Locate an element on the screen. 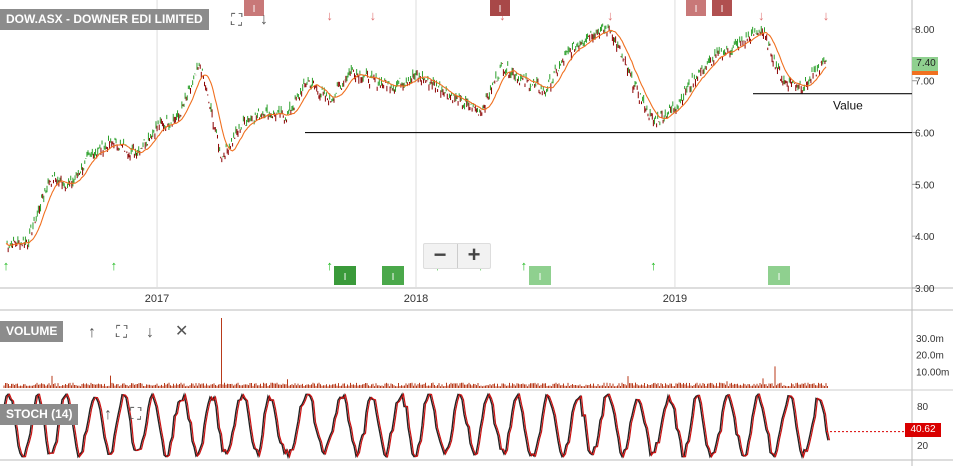 This screenshot has width=953, height=466. zoom-out-button: − is located at coordinates (440, 254).